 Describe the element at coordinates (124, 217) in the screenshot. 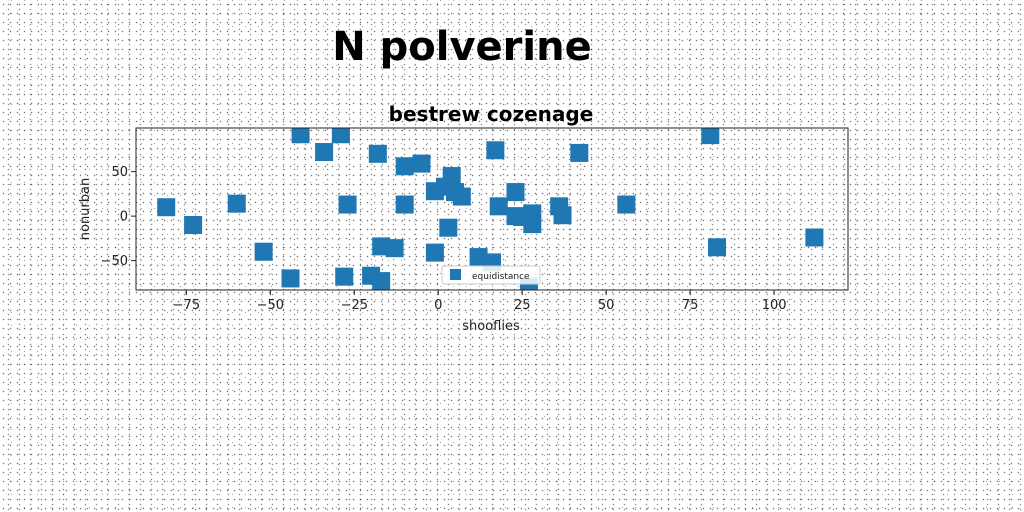

I see `y-tick-label: 0` at that location.